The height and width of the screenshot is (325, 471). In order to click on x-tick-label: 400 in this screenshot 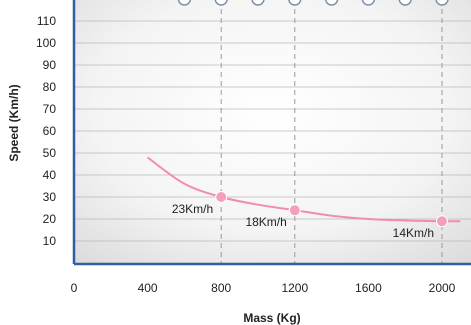, I will do `click(148, 288)`.